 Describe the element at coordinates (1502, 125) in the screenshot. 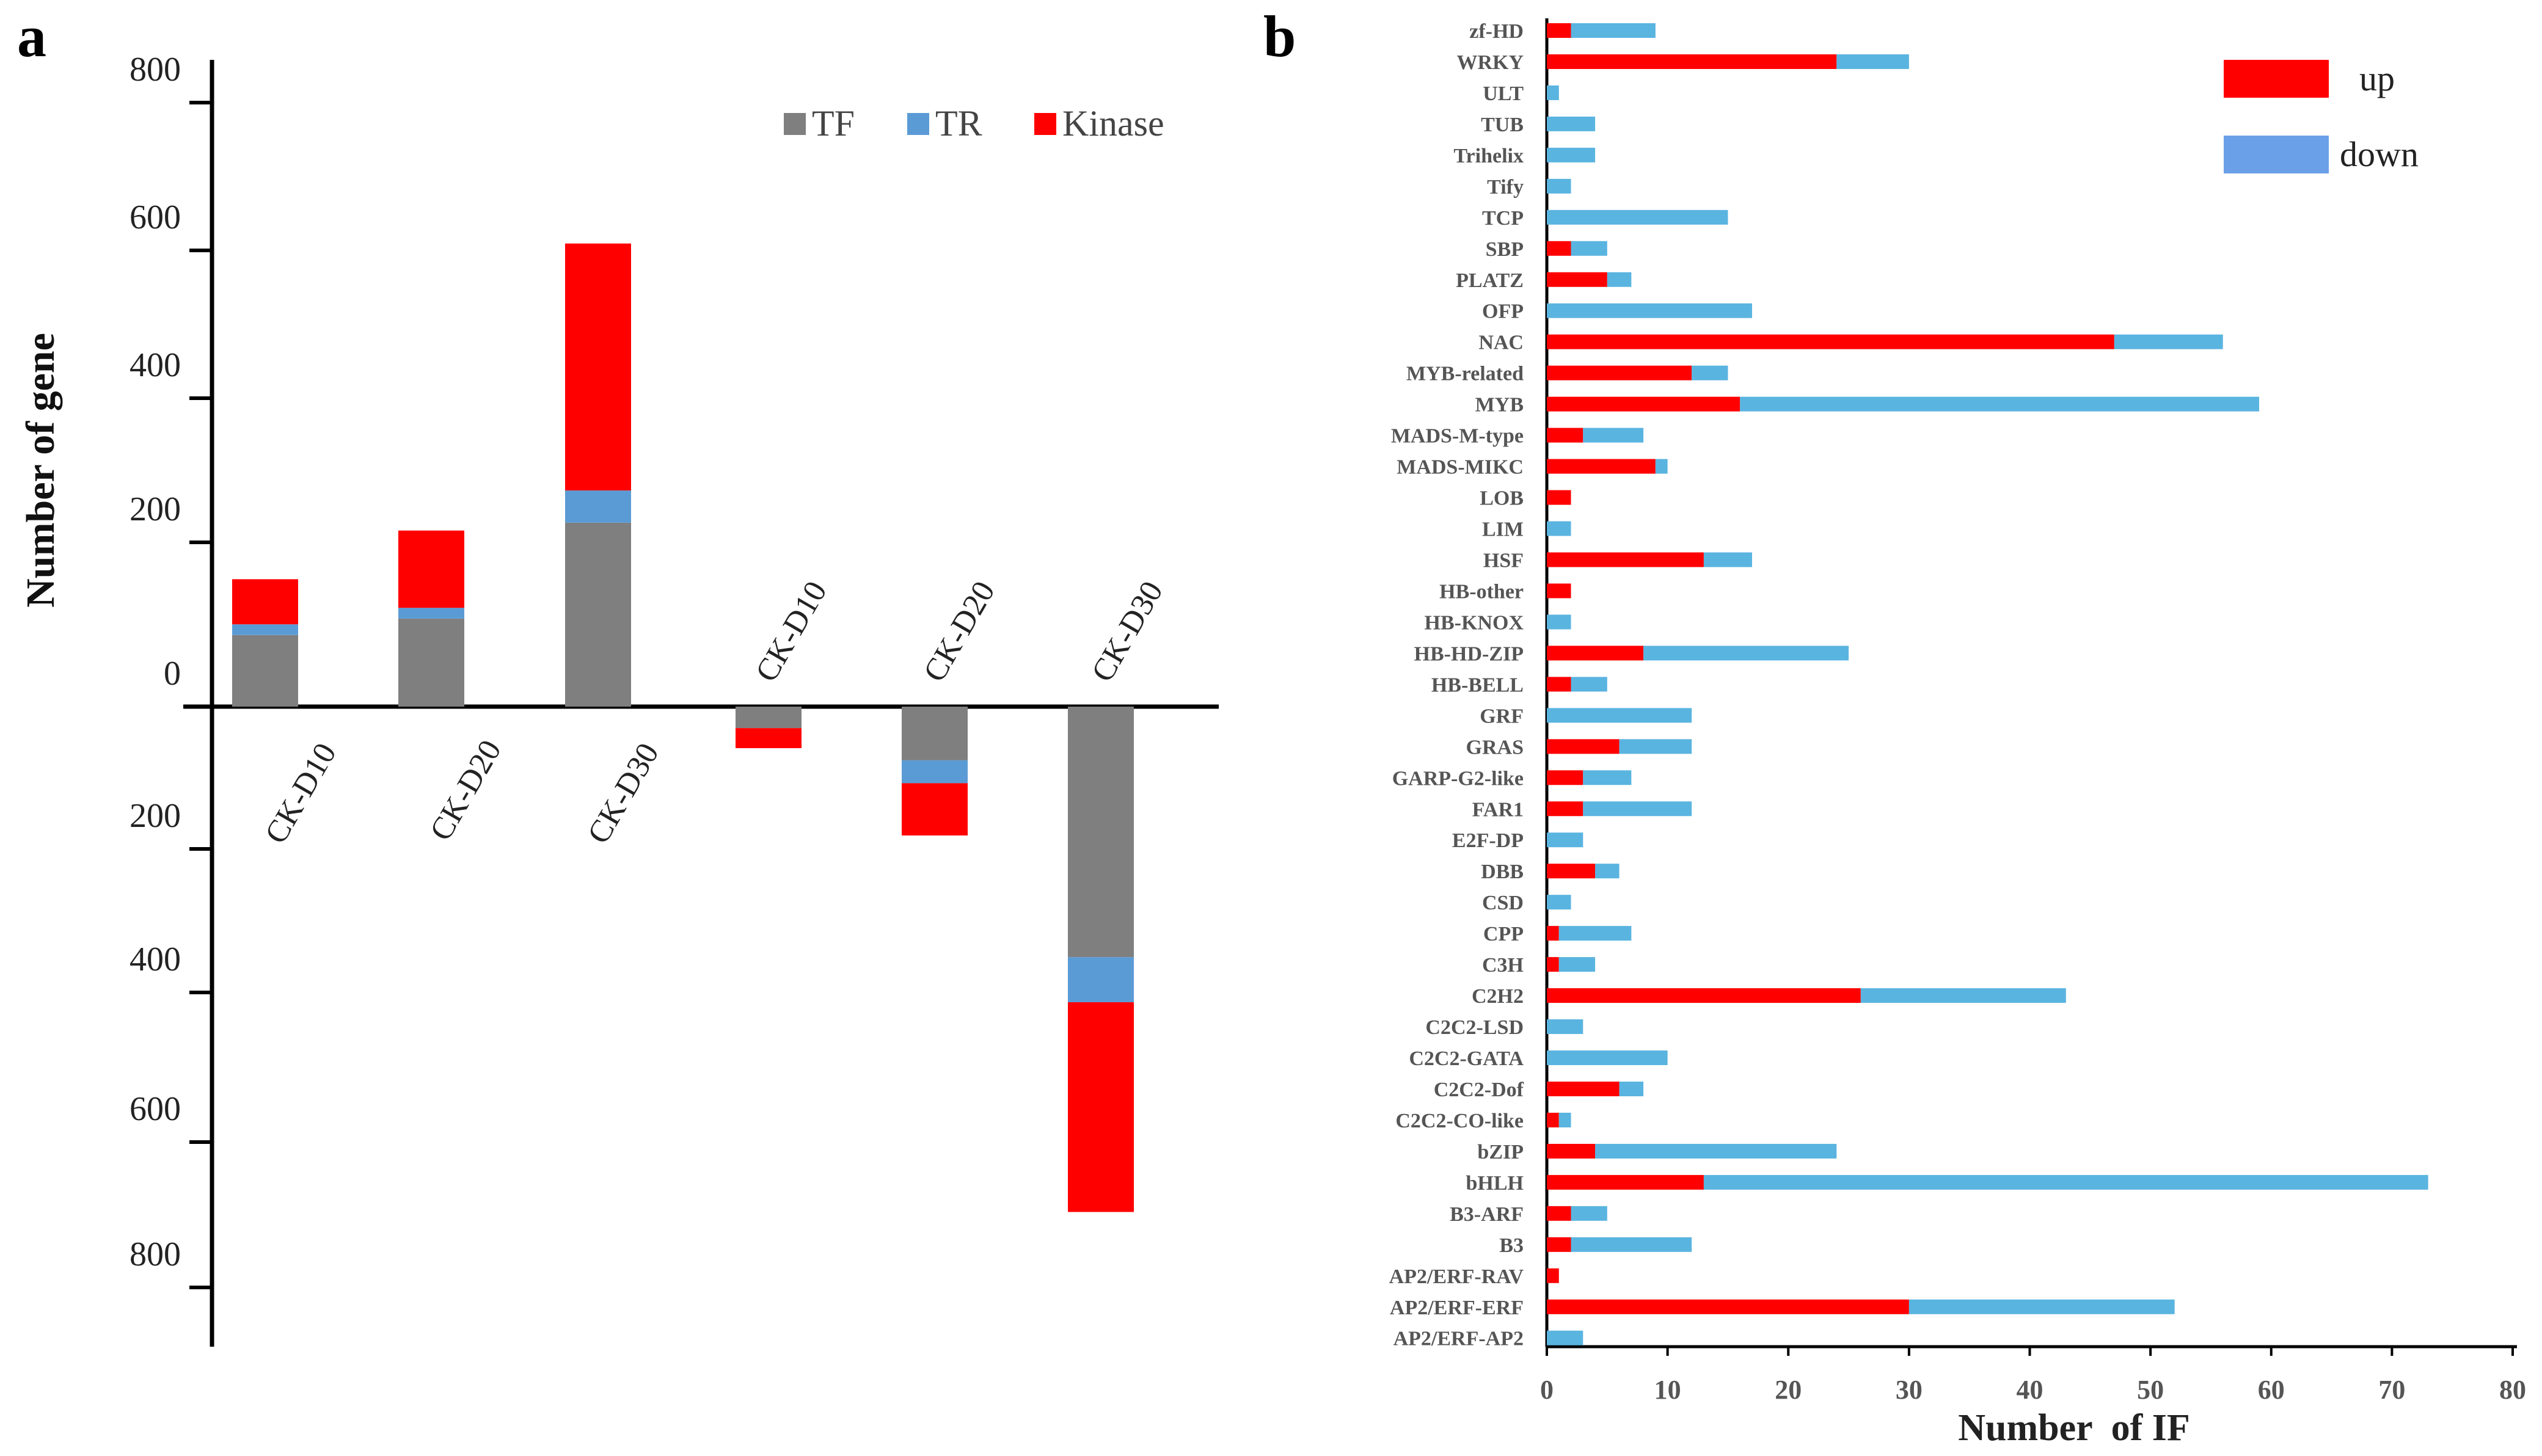

I see `category-label: TUB` at that location.